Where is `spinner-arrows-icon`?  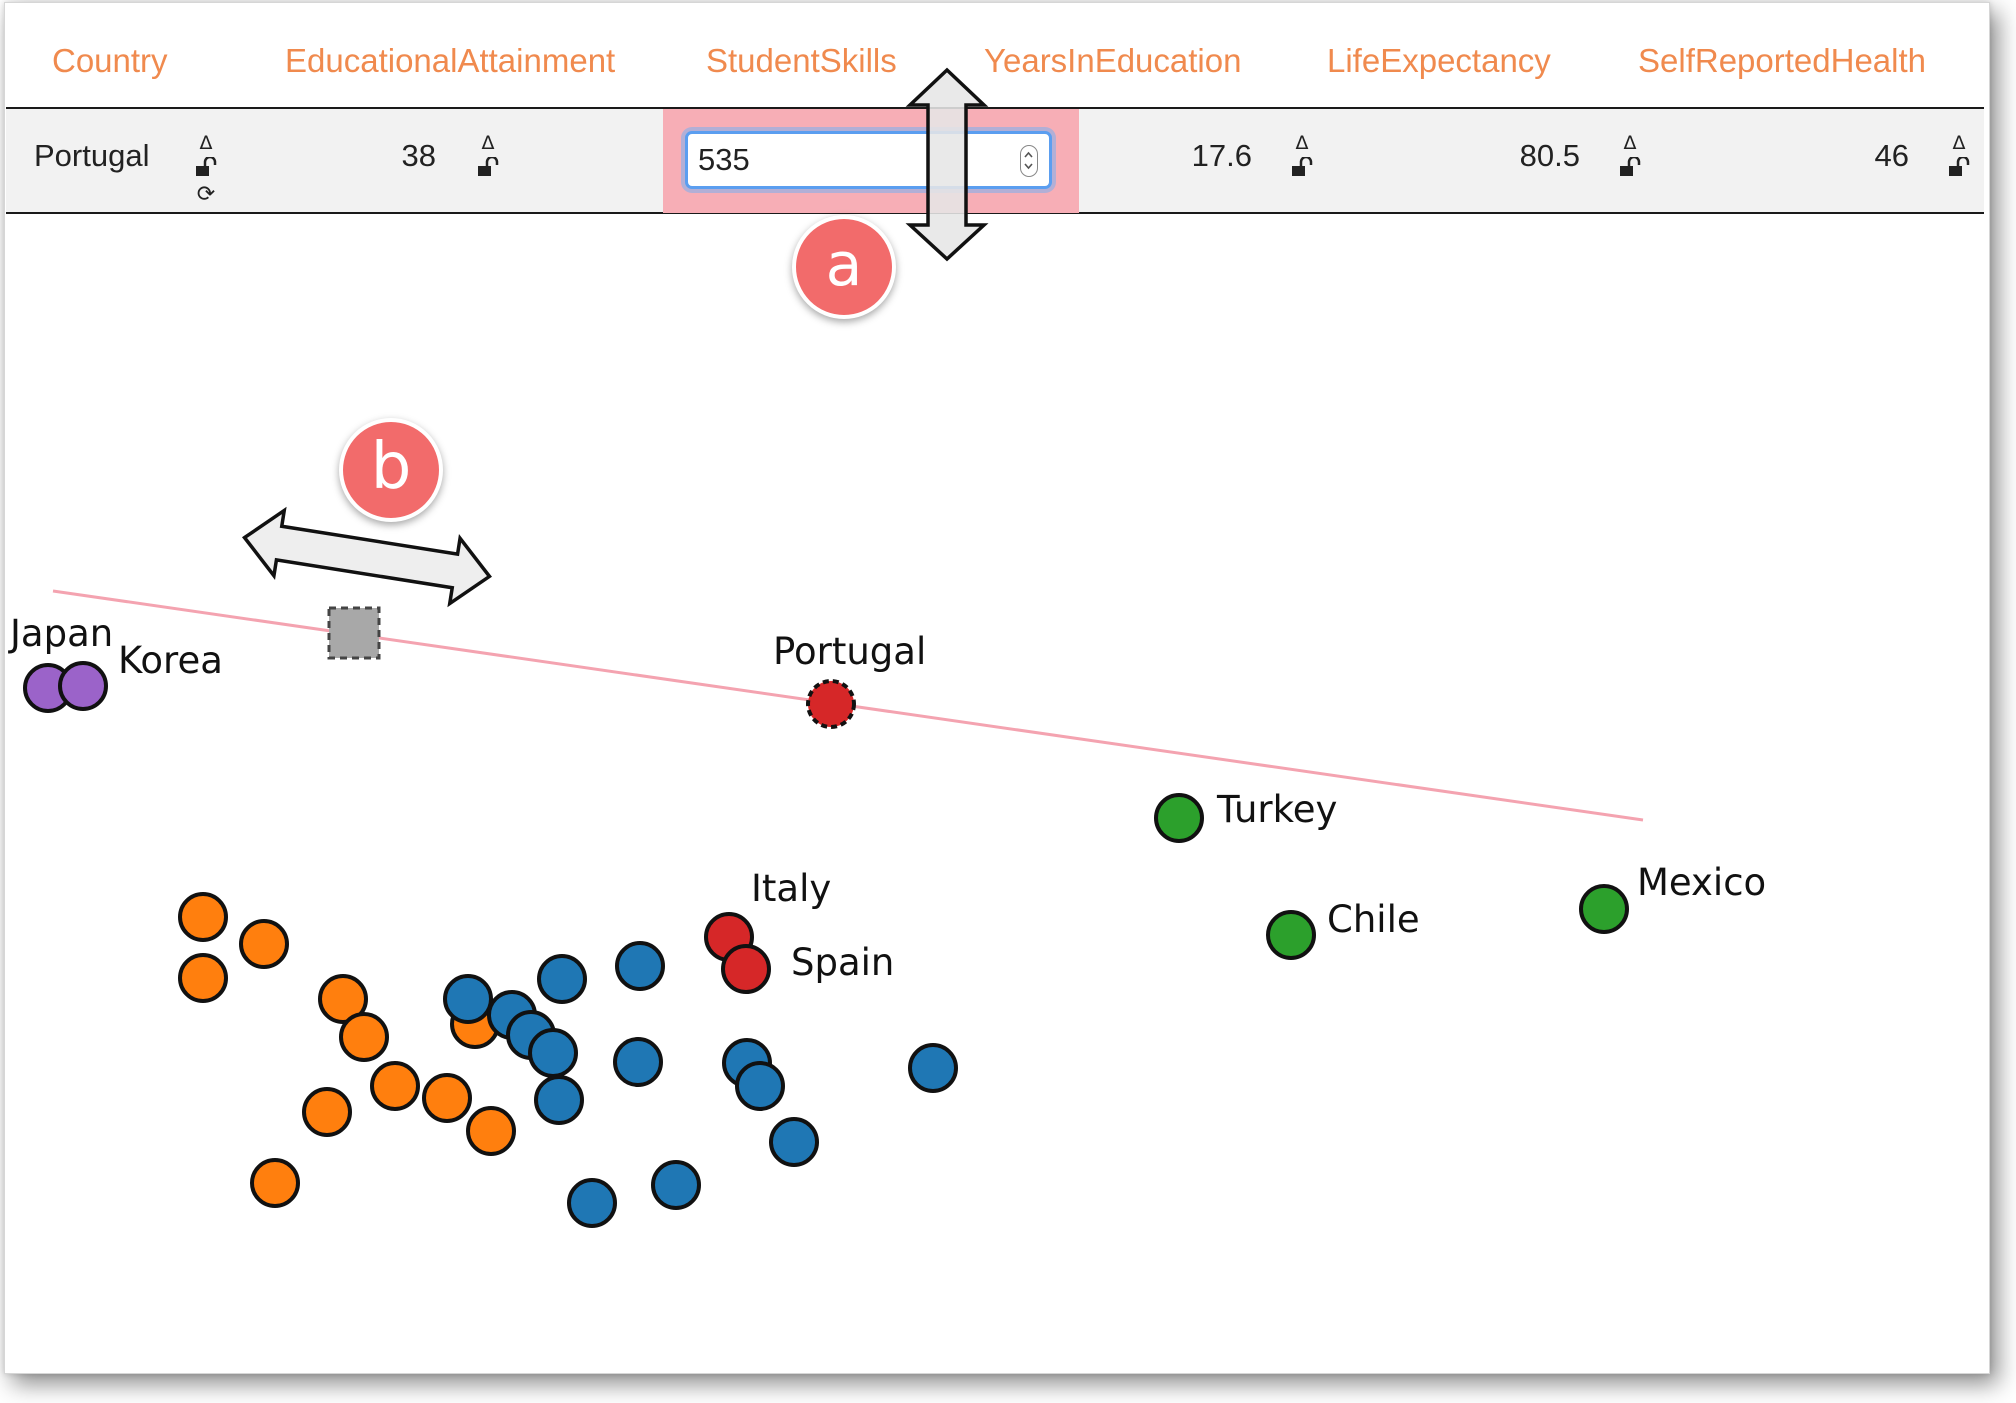 spinner-arrows-icon is located at coordinates (1028, 160).